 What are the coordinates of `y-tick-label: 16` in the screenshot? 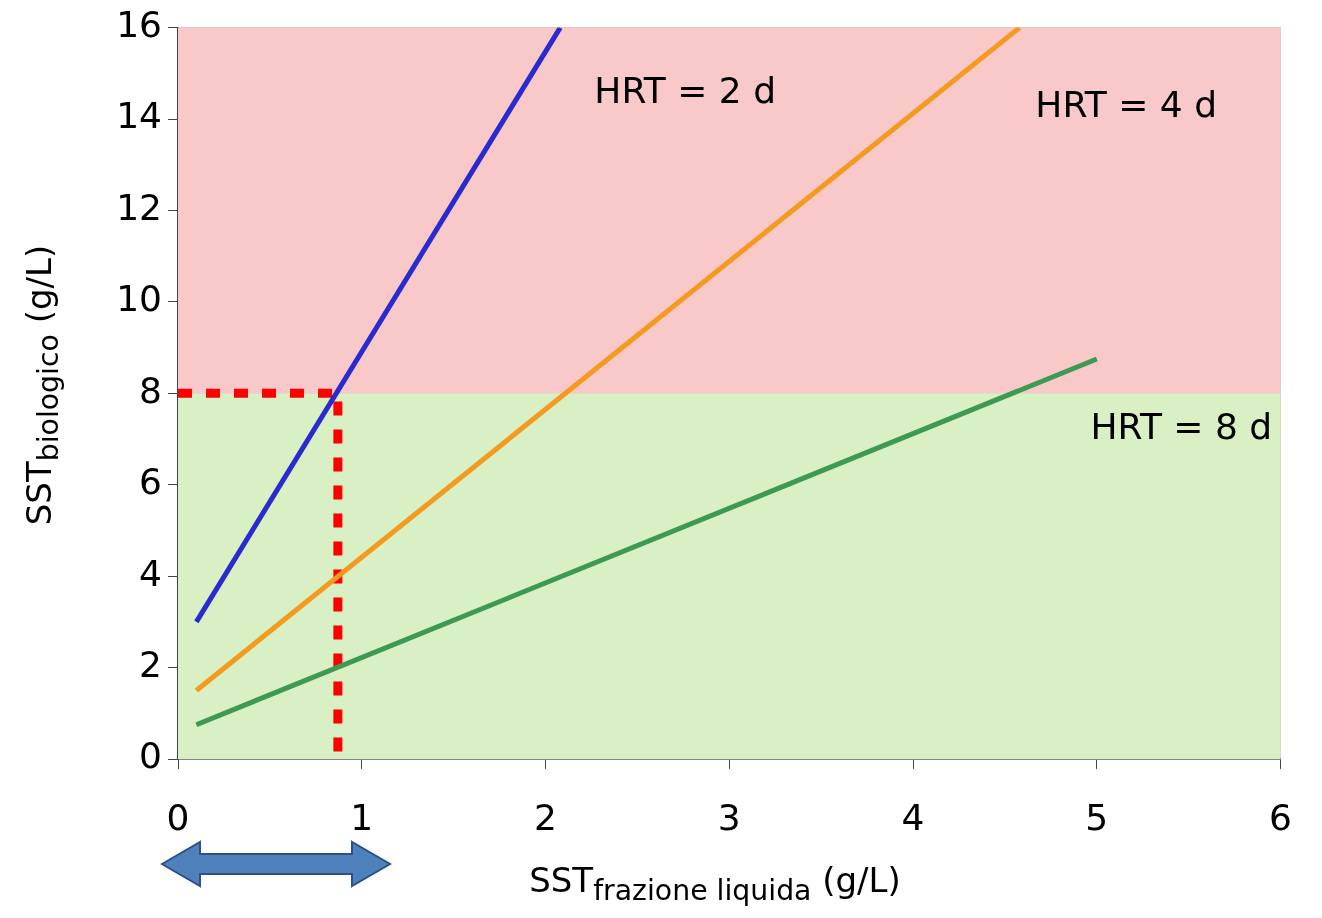 It's located at (139, 24).